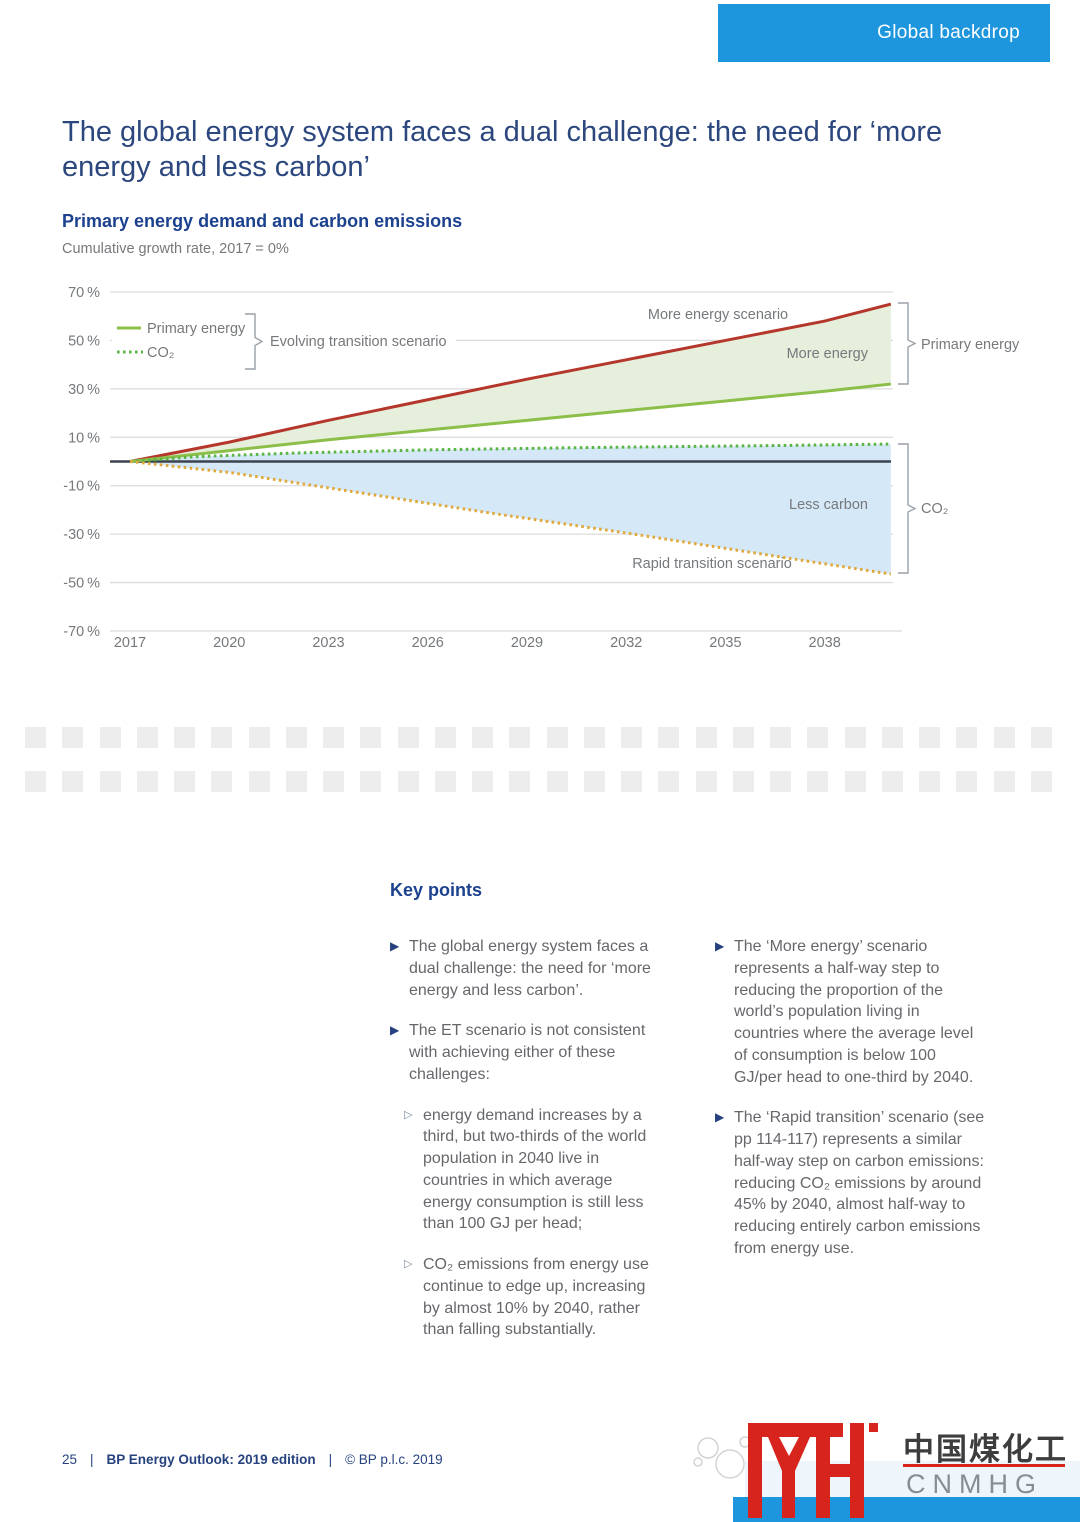  I want to click on y-axis-tick: 70 %, so click(84, 293).